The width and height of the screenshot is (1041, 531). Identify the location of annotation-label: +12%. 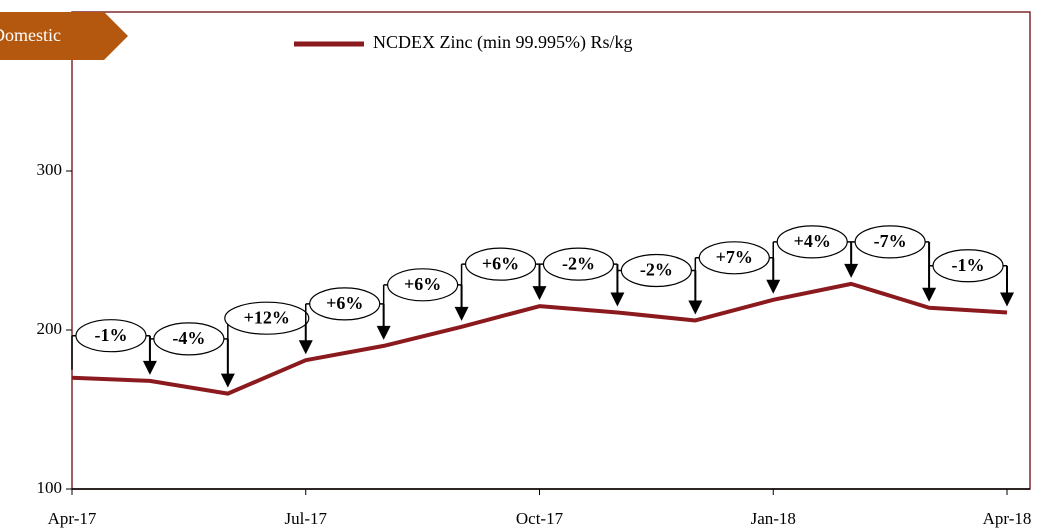
(267, 317).